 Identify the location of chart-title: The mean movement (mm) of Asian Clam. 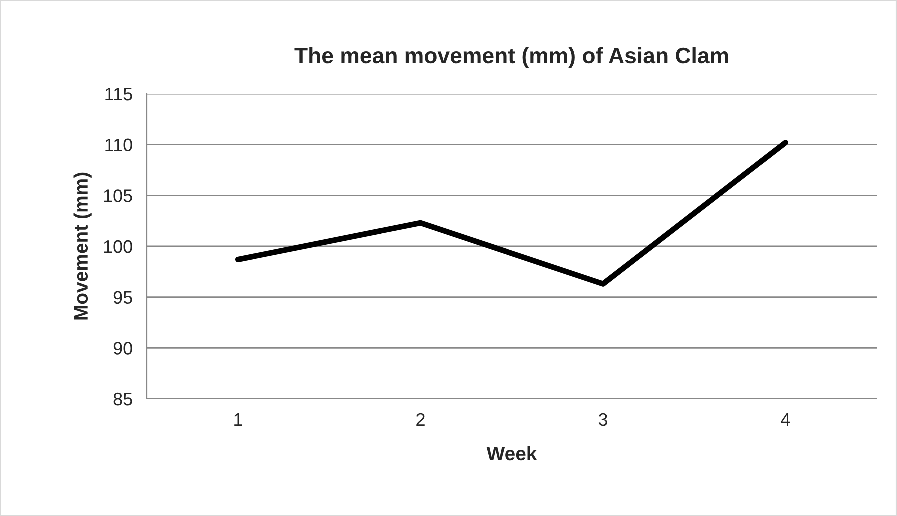
(511, 57).